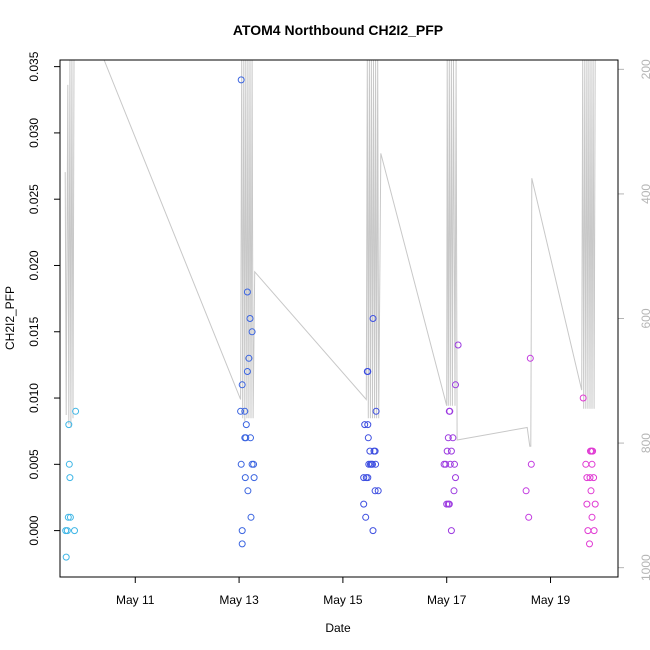 The height and width of the screenshot is (650, 650). Describe the element at coordinates (10, 318) in the screenshot. I see `y-axis-label: CH2I2_PFP` at that location.